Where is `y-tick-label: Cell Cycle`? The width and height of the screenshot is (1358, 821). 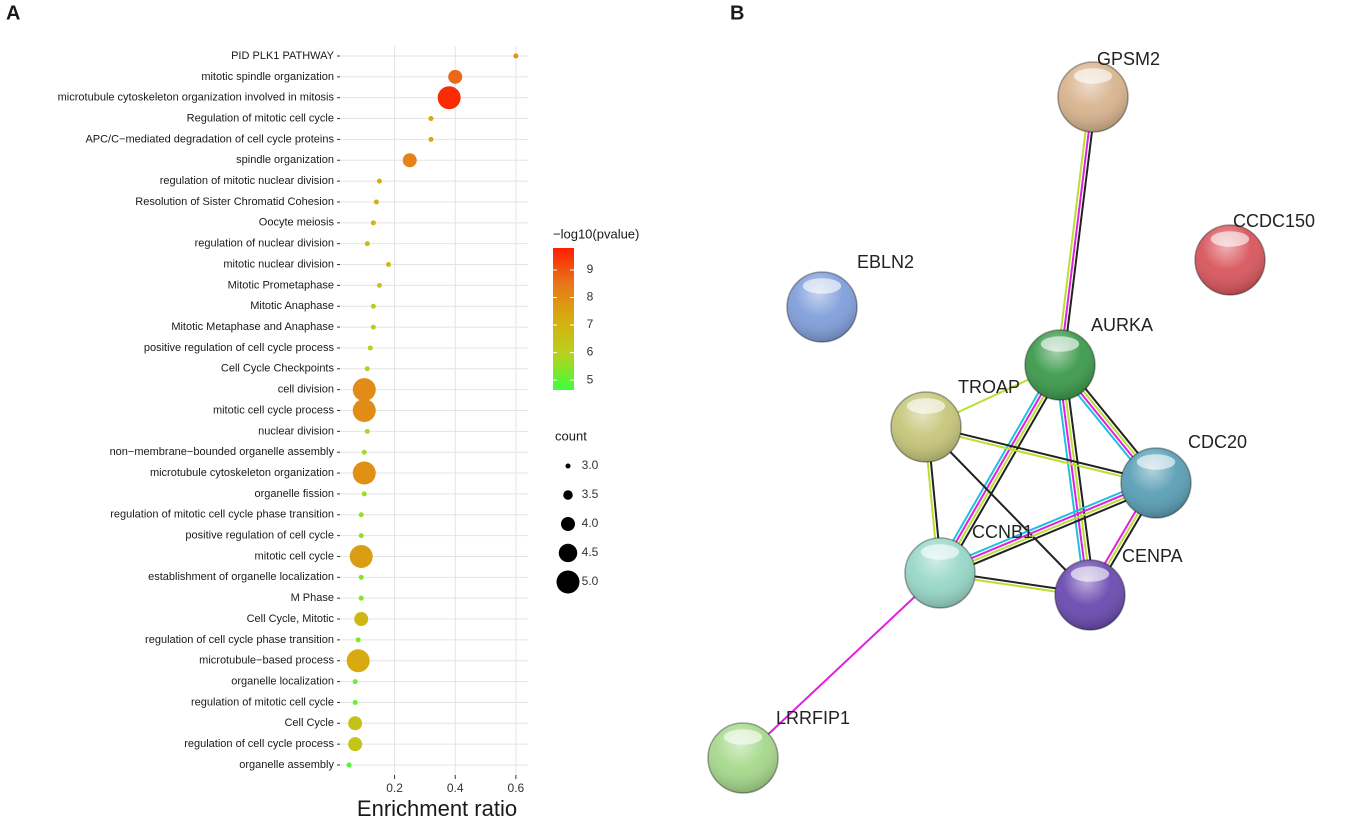
y-tick-label: Cell Cycle is located at coordinates (309, 723).